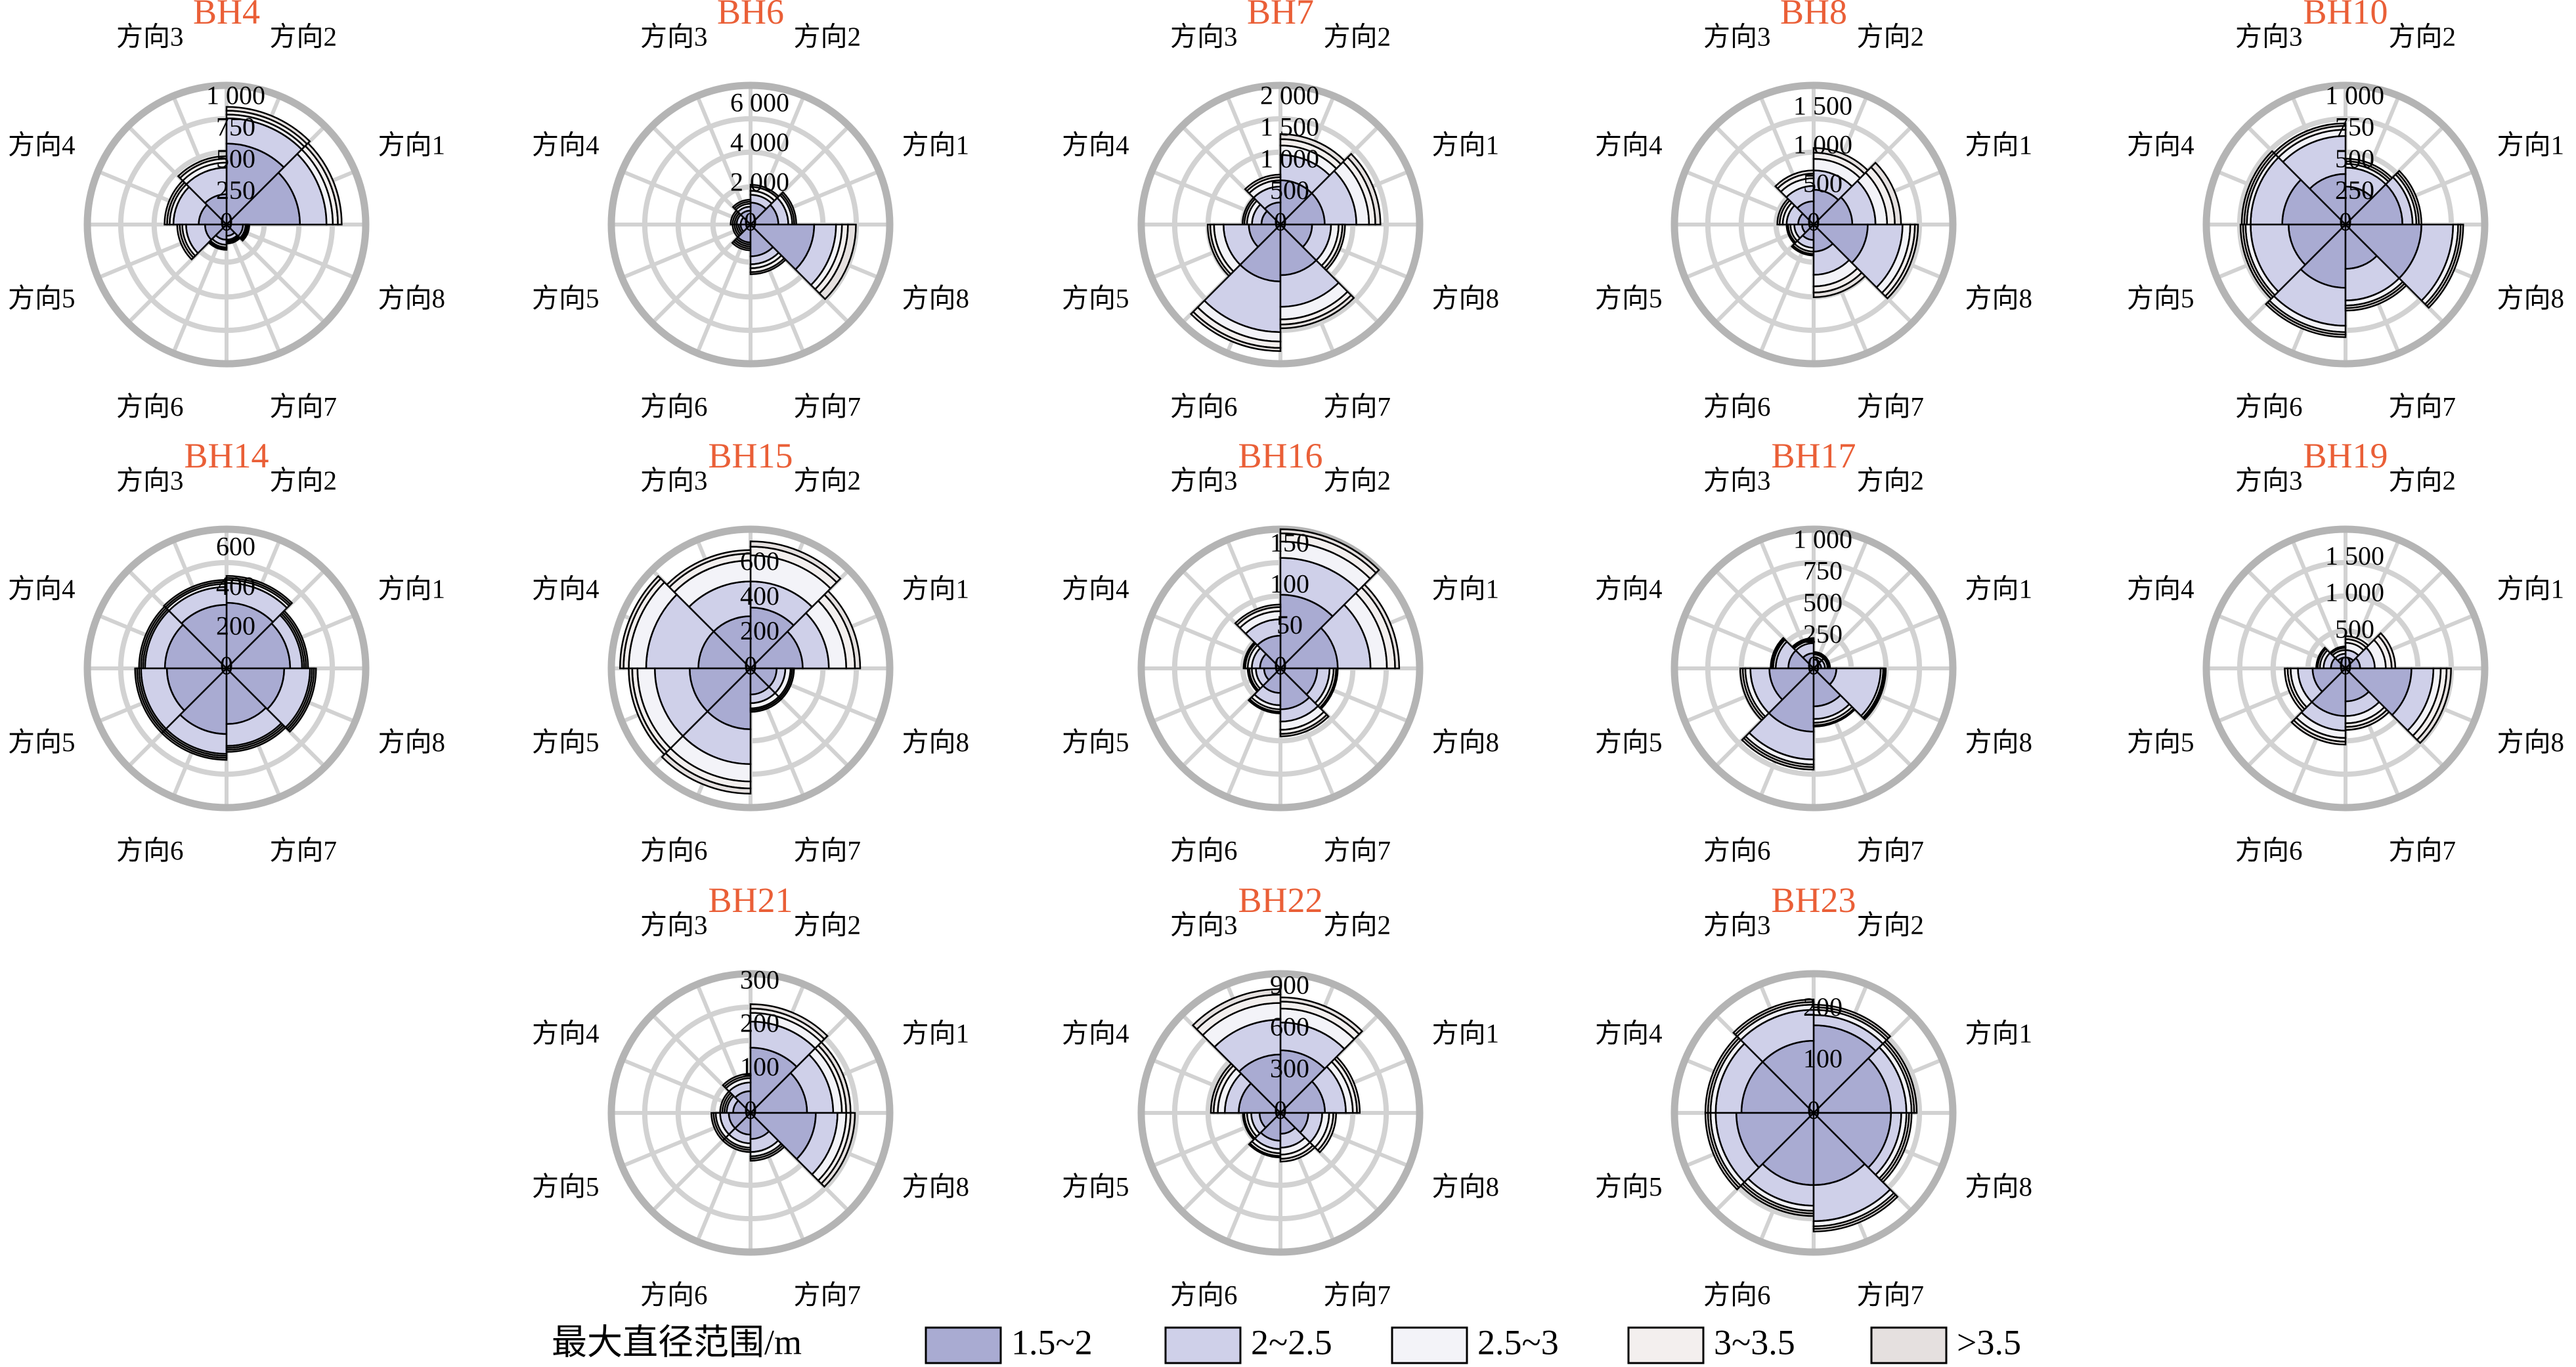 The height and width of the screenshot is (1367, 2576). I want to click on tick-label: 300, so click(1289, 1068).